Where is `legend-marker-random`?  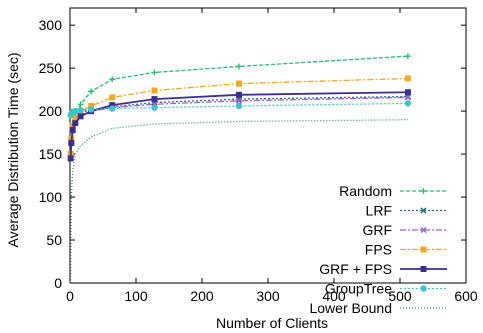 legend-marker-random is located at coordinates (423, 191).